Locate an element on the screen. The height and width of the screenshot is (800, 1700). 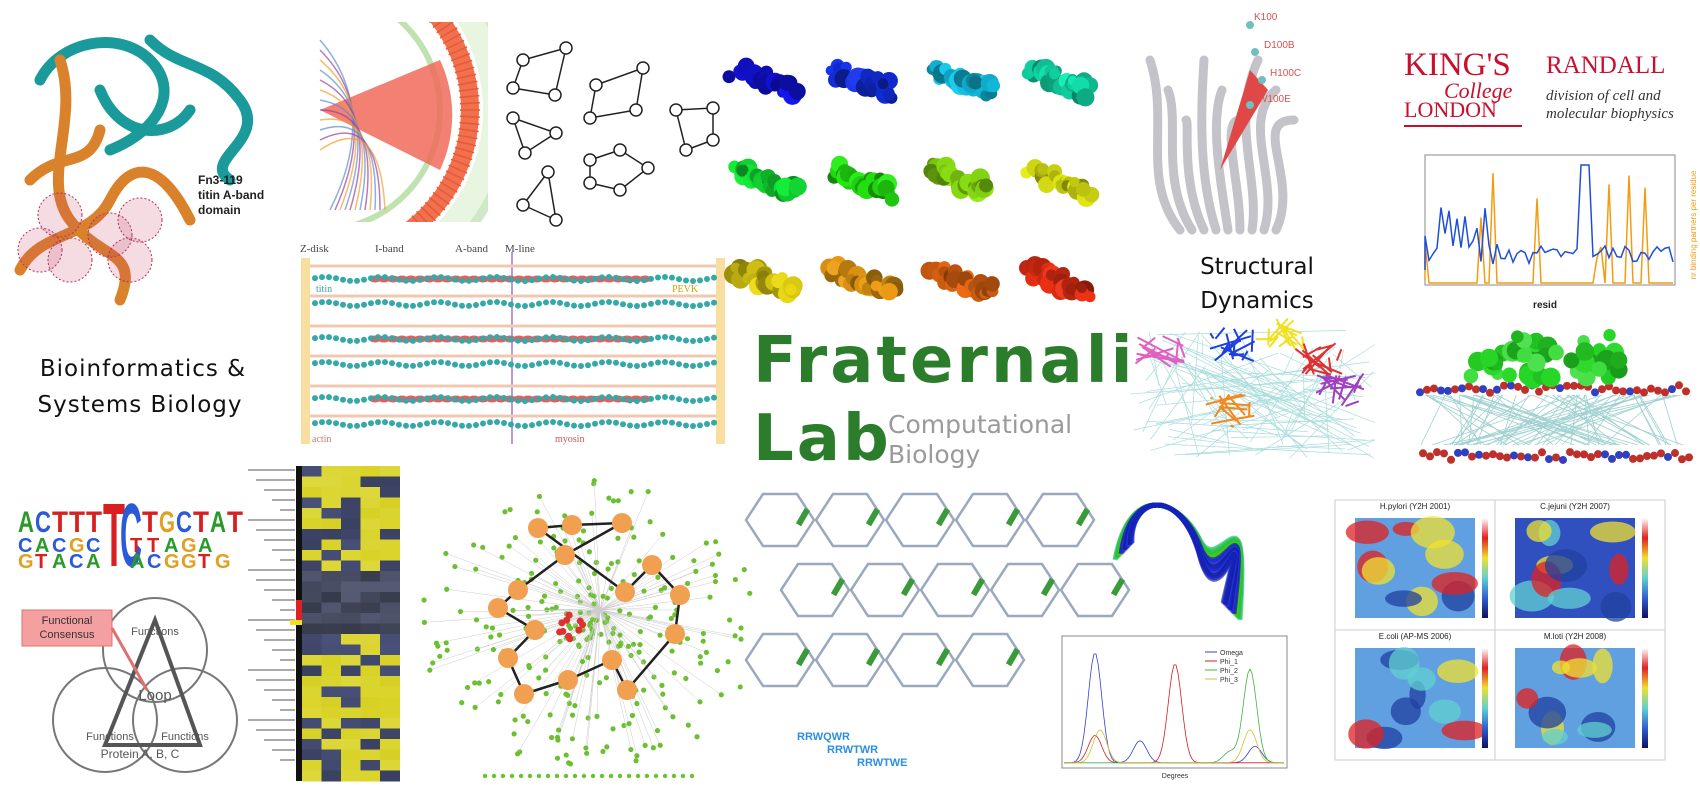
circos-link is located at coordinates (350, 171).